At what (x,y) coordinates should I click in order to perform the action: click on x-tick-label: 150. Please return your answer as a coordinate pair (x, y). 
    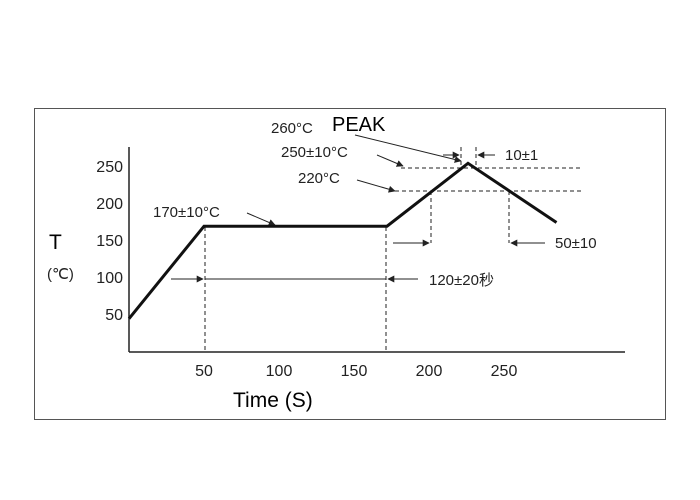
    Looking at the image, I should click on (354, 371).